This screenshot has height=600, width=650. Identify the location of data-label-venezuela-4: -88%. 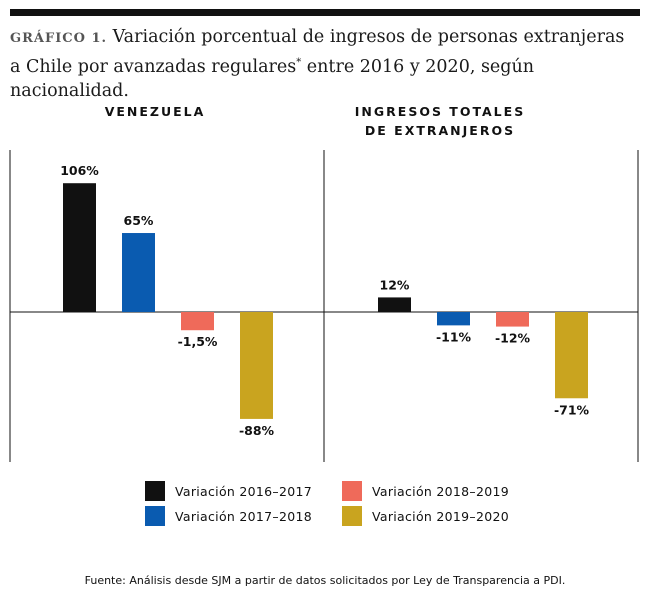
(257, 430).